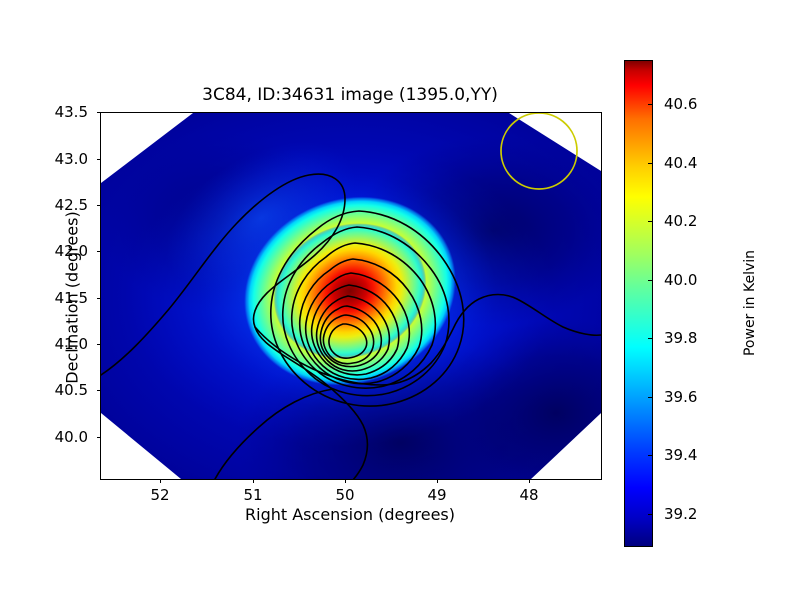 This screenshot has height=600, width=800. Describe the element at coordinates (71, 344) in the screenshot. I see `y-tick-label: 41.0` at that location.